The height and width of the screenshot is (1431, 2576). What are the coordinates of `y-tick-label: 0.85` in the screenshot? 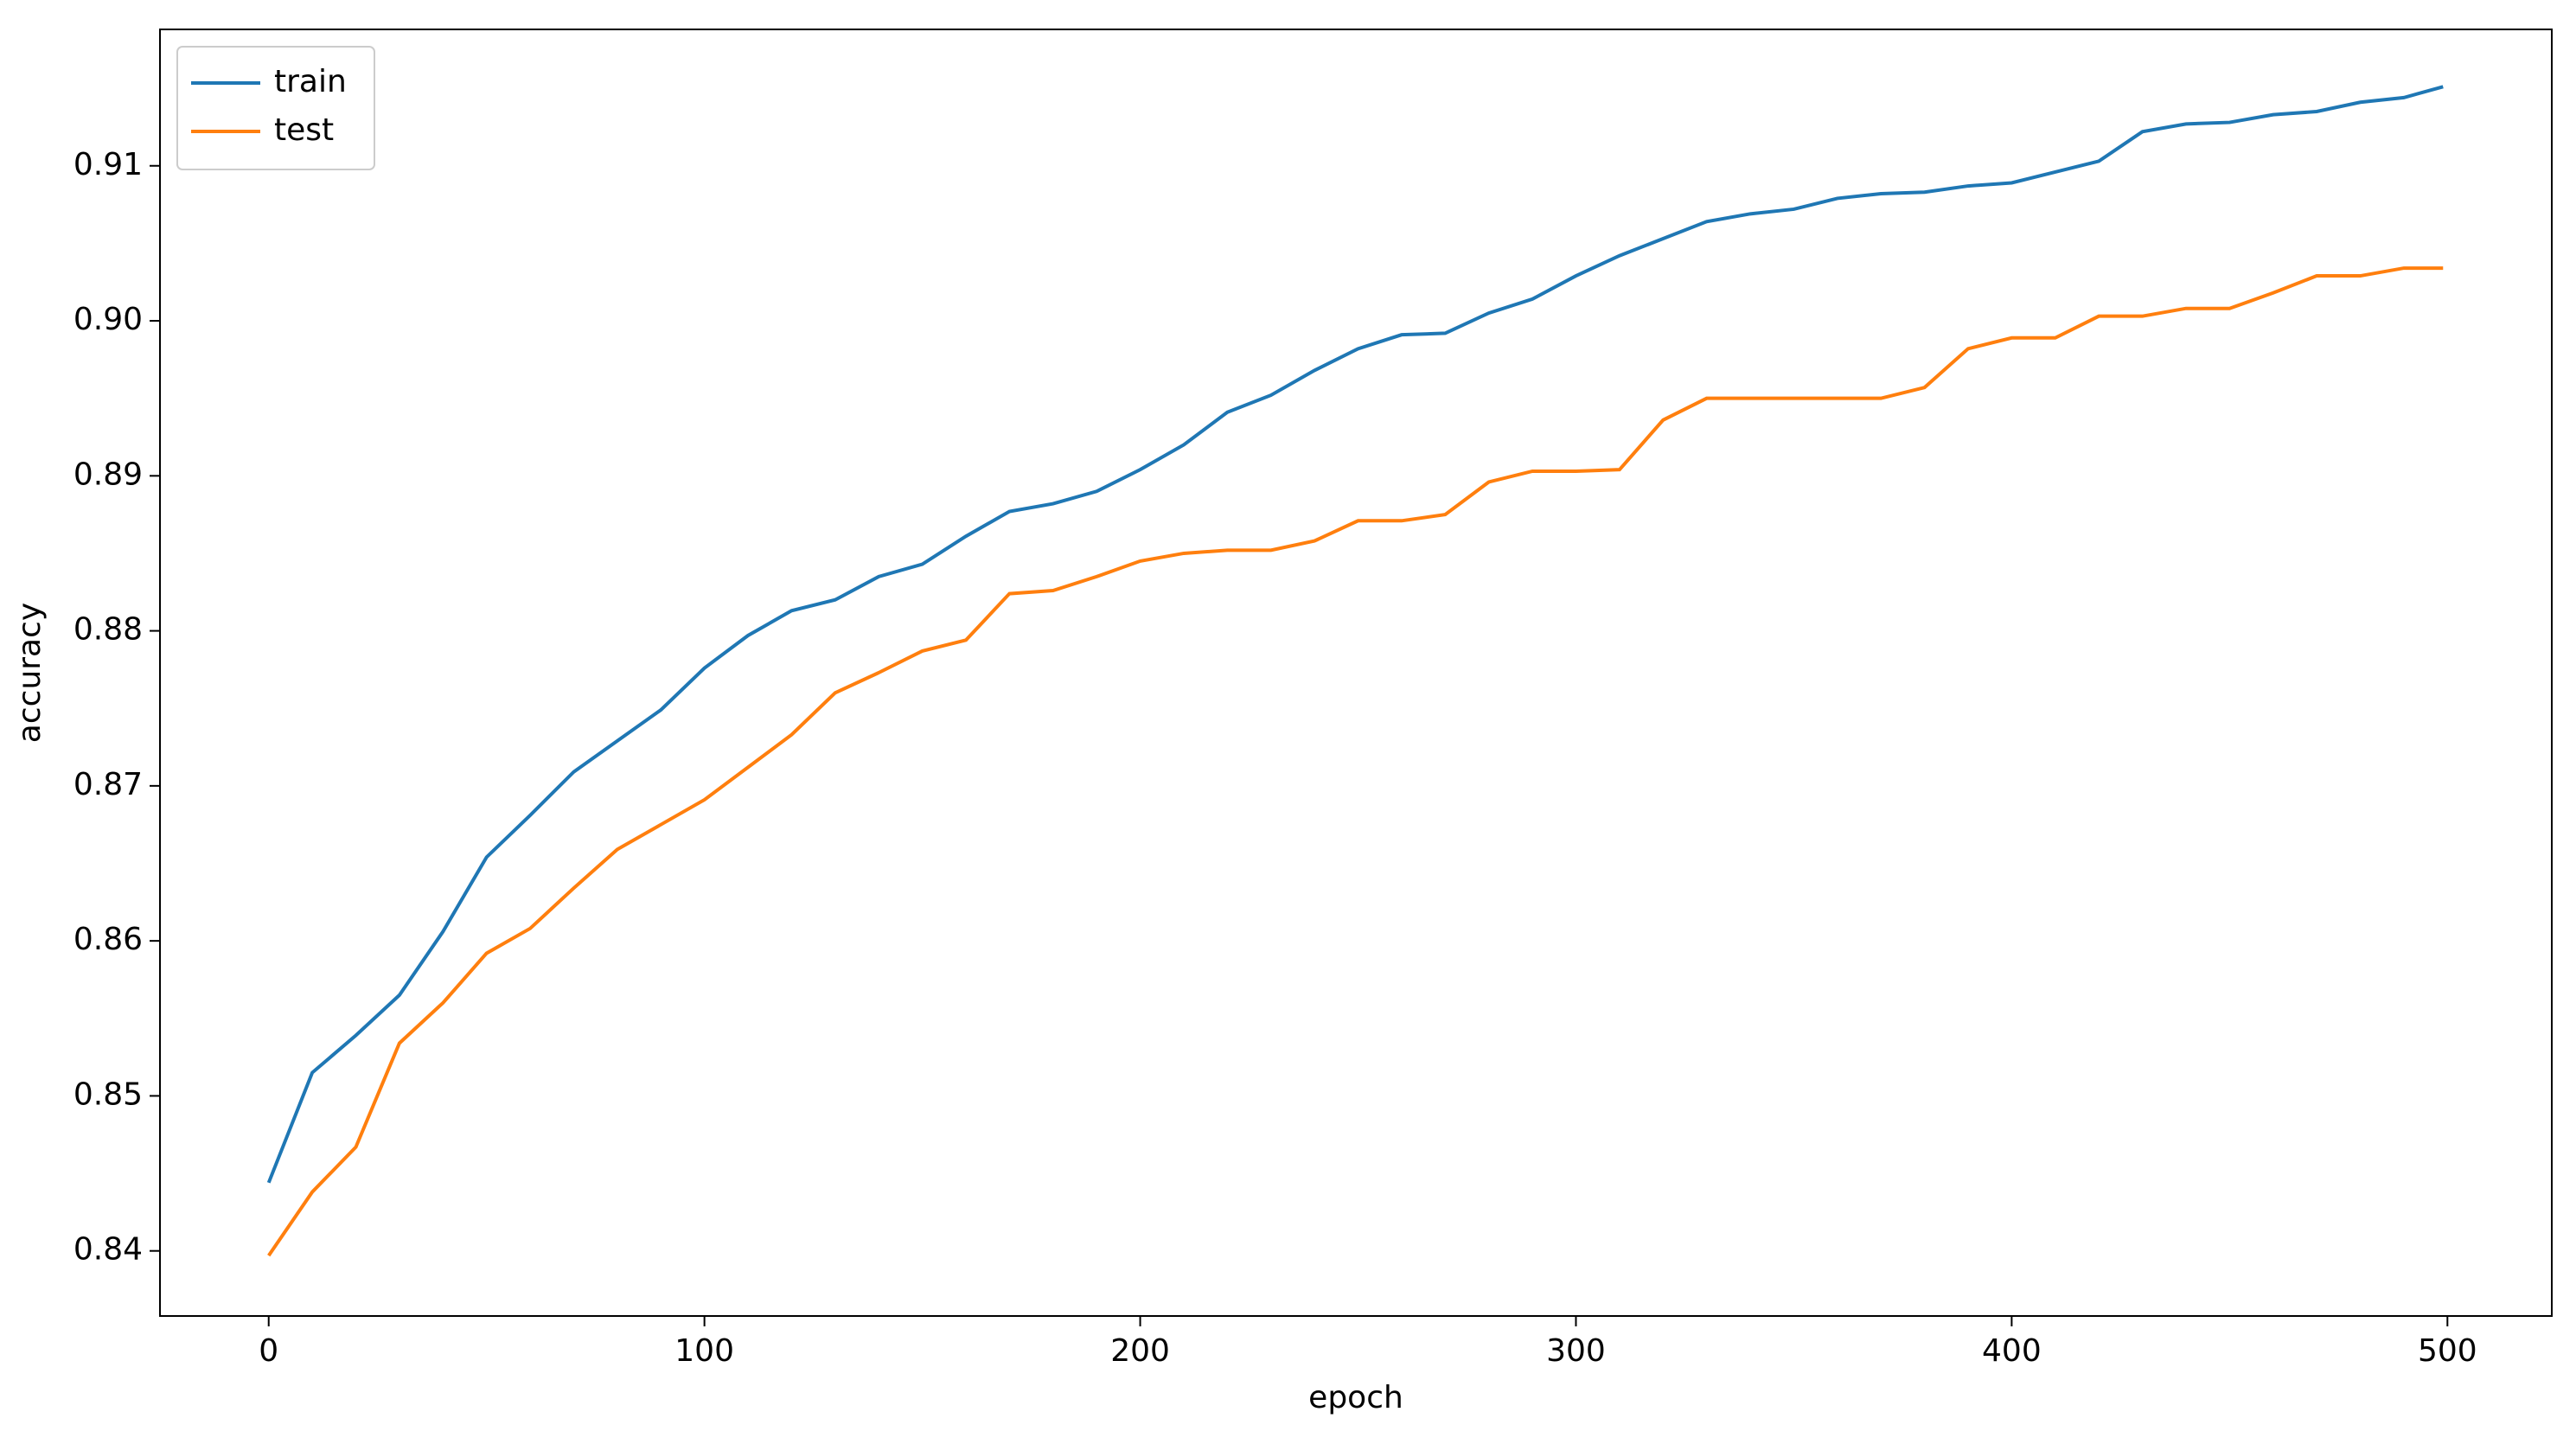 It's located at (109, 1094).